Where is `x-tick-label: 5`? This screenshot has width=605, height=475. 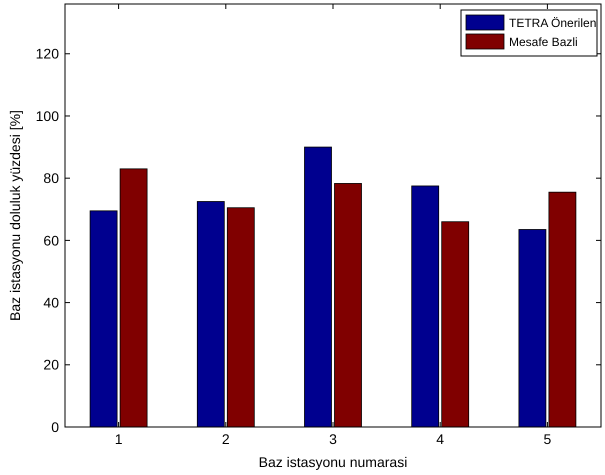 x-tick-label: 5 is located at coordinates (548, 439).